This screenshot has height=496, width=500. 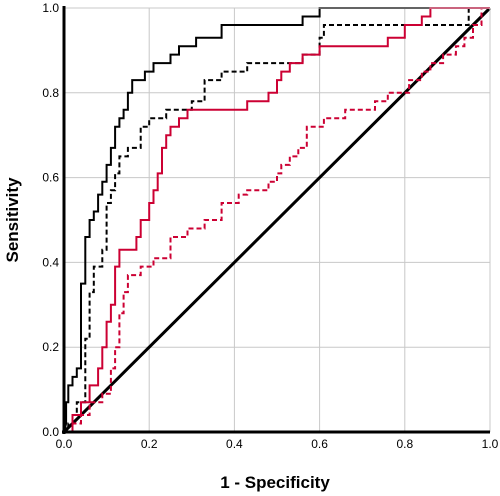 I want to click on y-tick-label: 0.0, so click(x=50, y=432).